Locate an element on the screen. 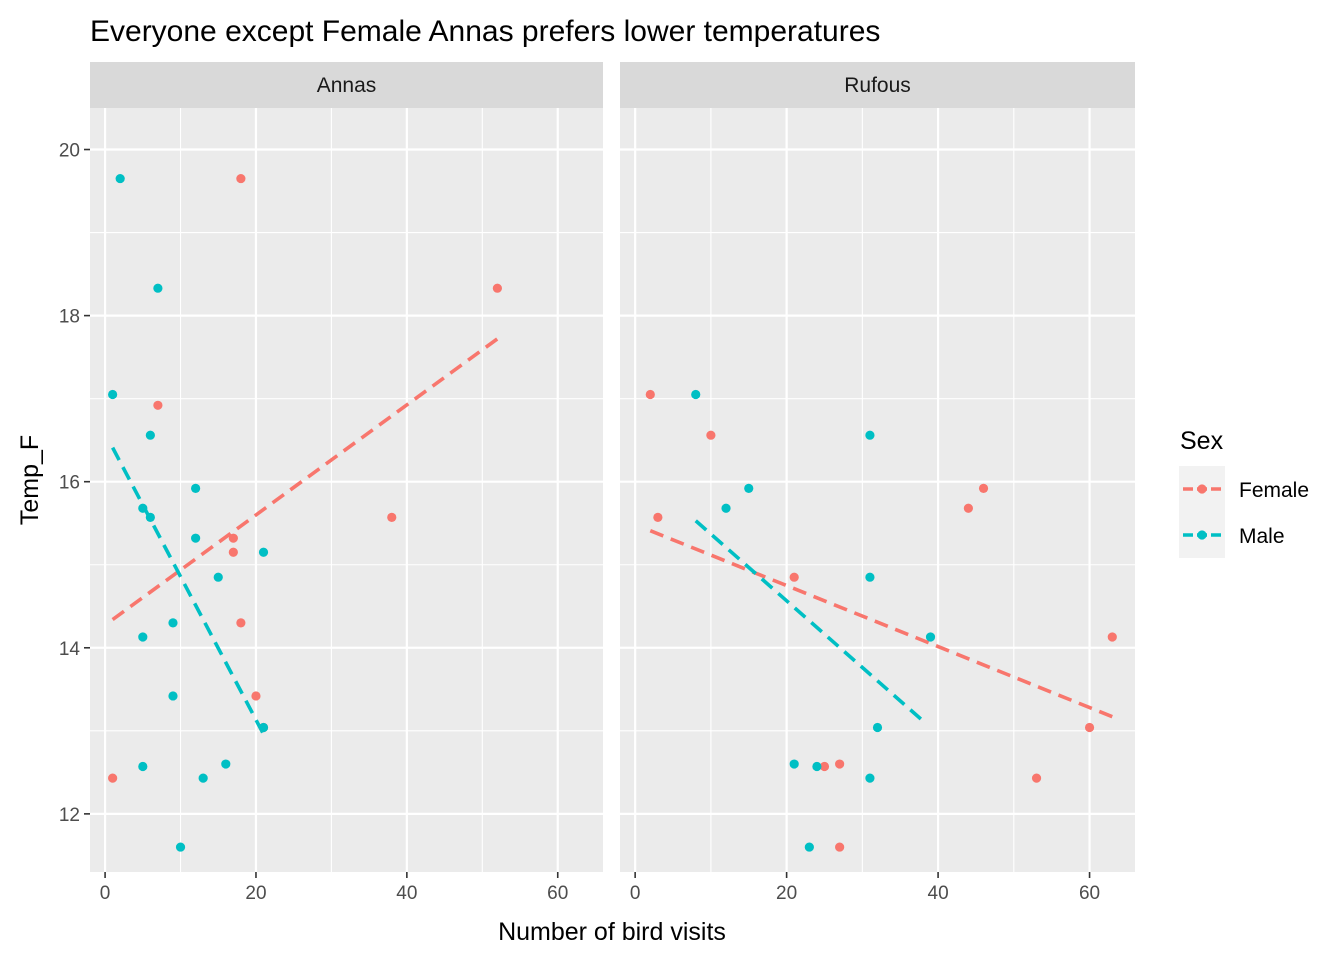 The height and width of the screenshot is (960, 1344). legend: Sex Female Male is located at coordinates (1244, 492).